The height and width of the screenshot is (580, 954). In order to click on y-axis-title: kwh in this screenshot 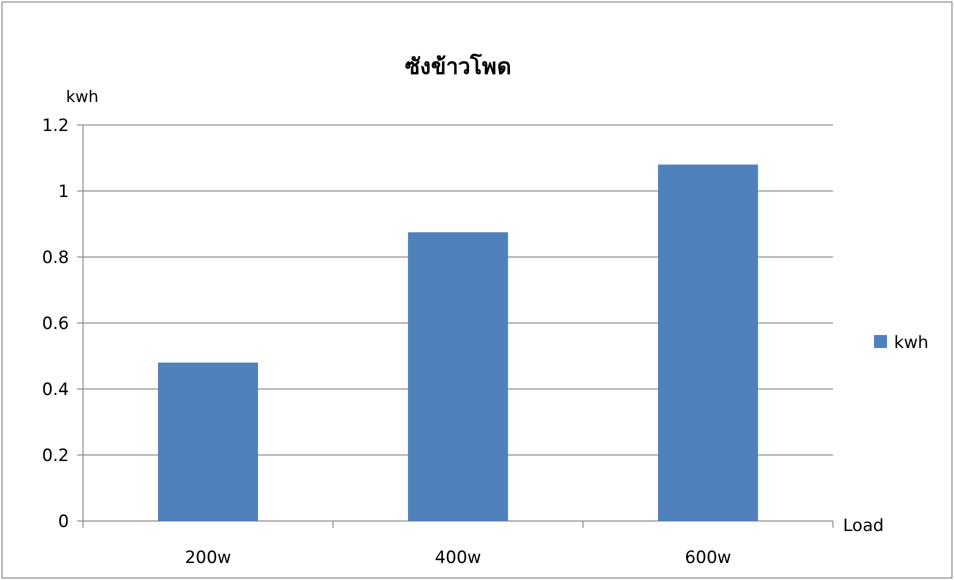, I will do `click(82, 96)`.